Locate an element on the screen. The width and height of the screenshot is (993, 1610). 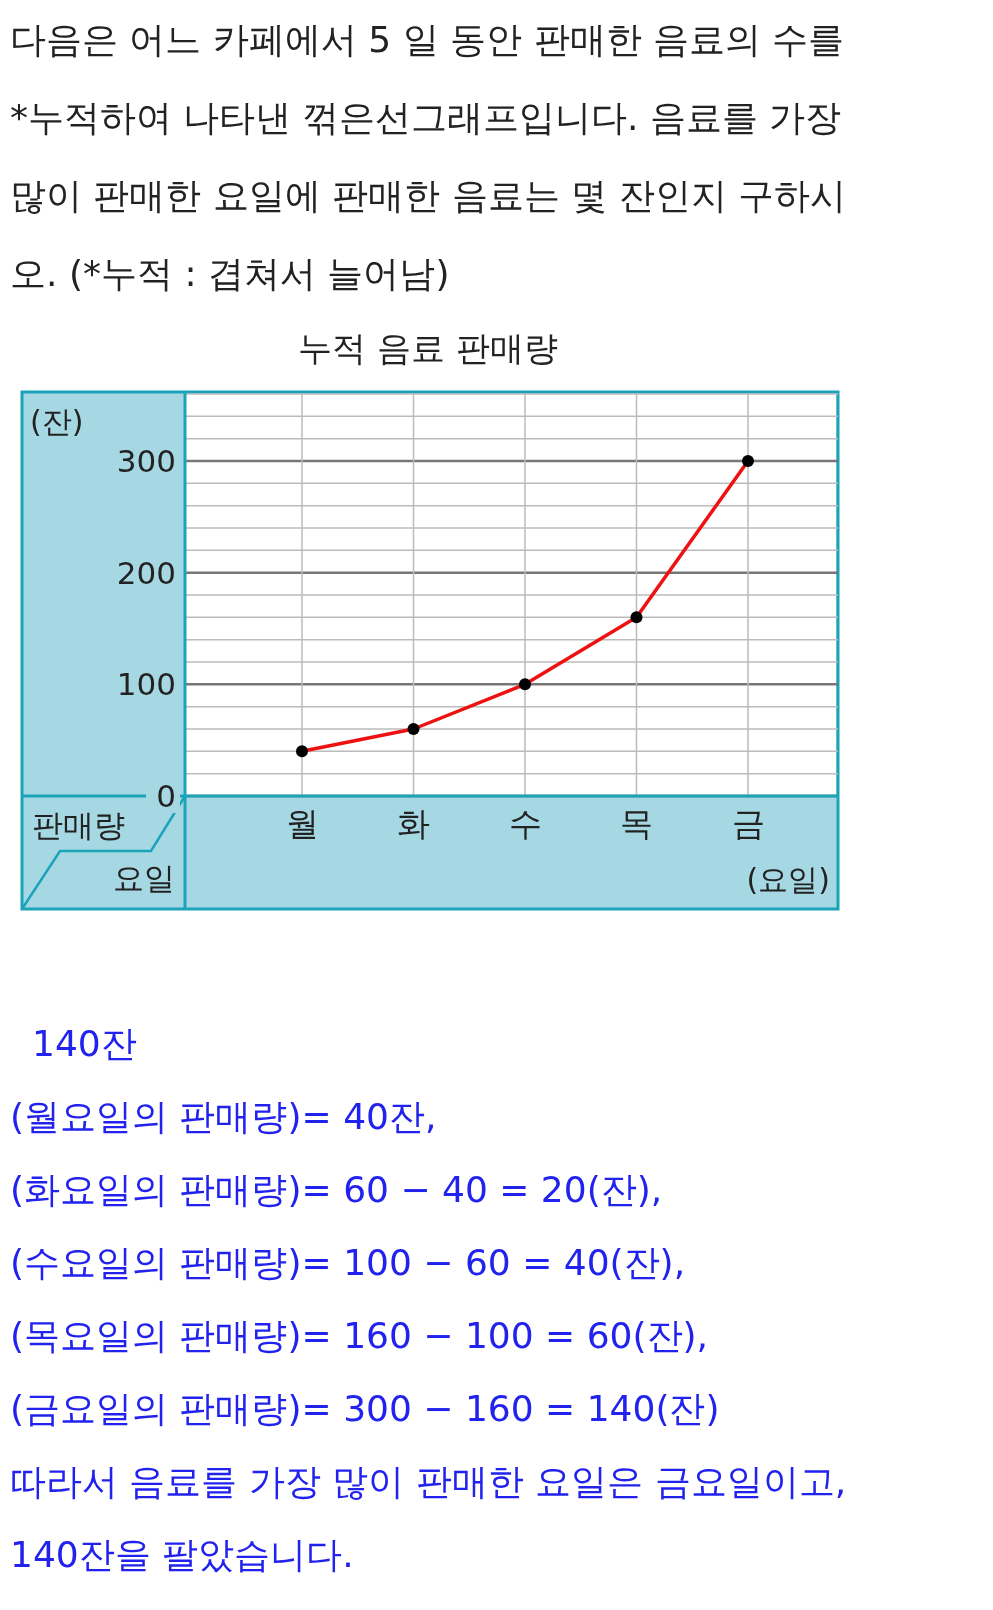
text: (금요일의 판매량)= 300 − 160 = 140(잔) is located at coordinates (365, 1408).